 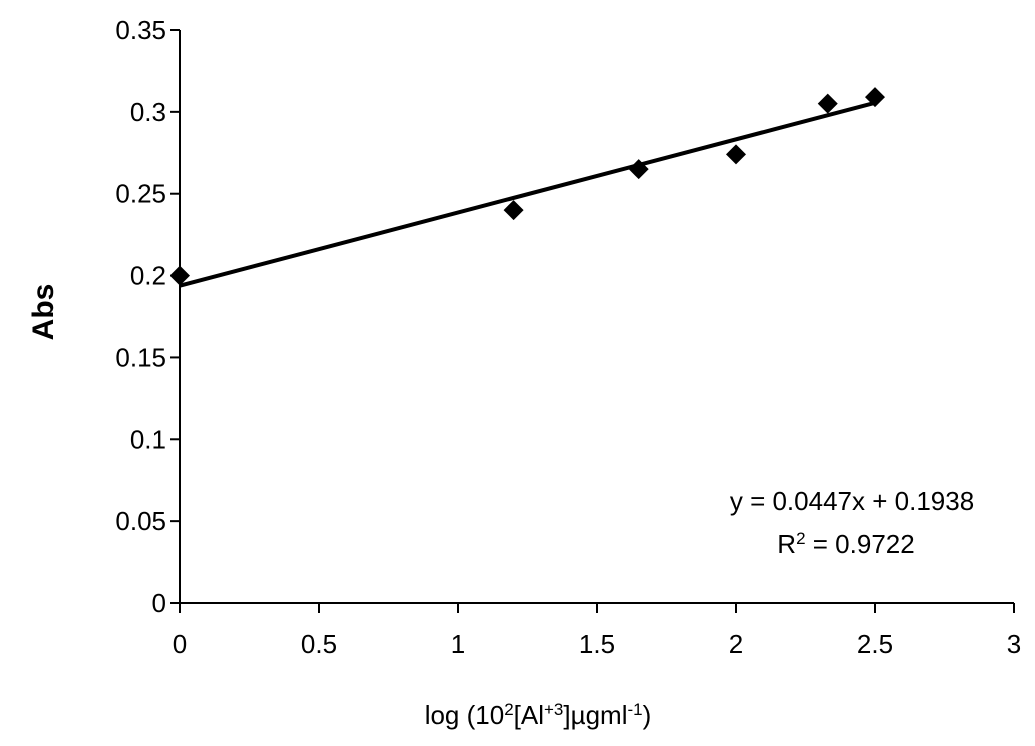 I want to click on x-tick-label: 0.5, so click(x=319, y=644).